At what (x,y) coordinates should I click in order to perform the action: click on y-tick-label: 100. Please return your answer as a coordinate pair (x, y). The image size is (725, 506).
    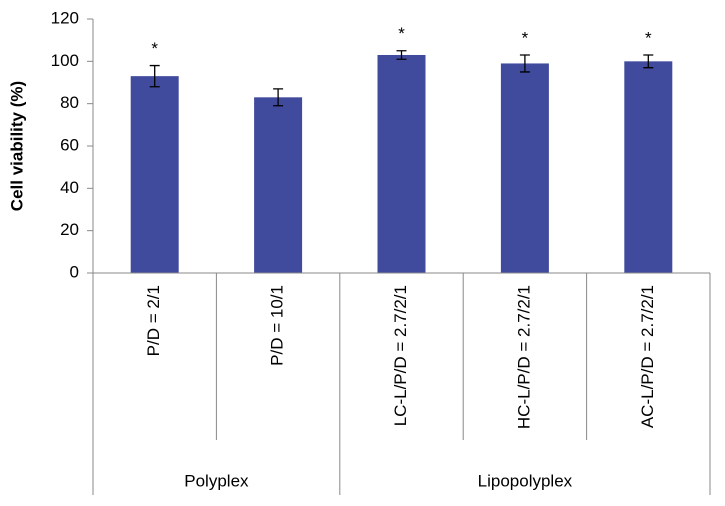
    Looking at the image, I should click on (65, 60).